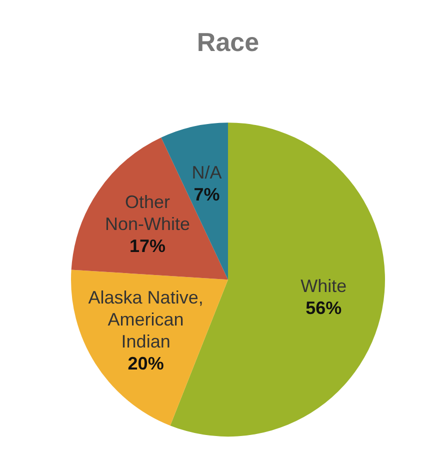  What do you see at coordinates (147, 213) in the screenshot?
I see `slice-label: Other Non-White` at bounding box center [147, 213].